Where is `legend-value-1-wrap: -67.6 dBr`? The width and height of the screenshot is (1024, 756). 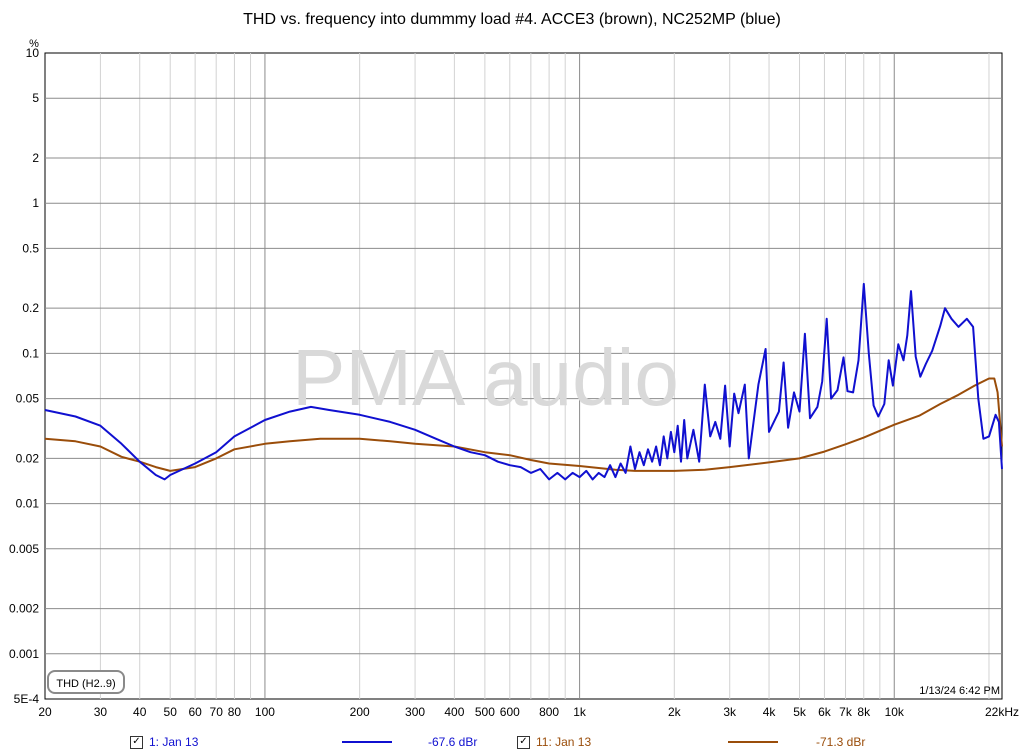
legend-value-1-wrap: -67.6 dBr is located at coordinates (452, 742).